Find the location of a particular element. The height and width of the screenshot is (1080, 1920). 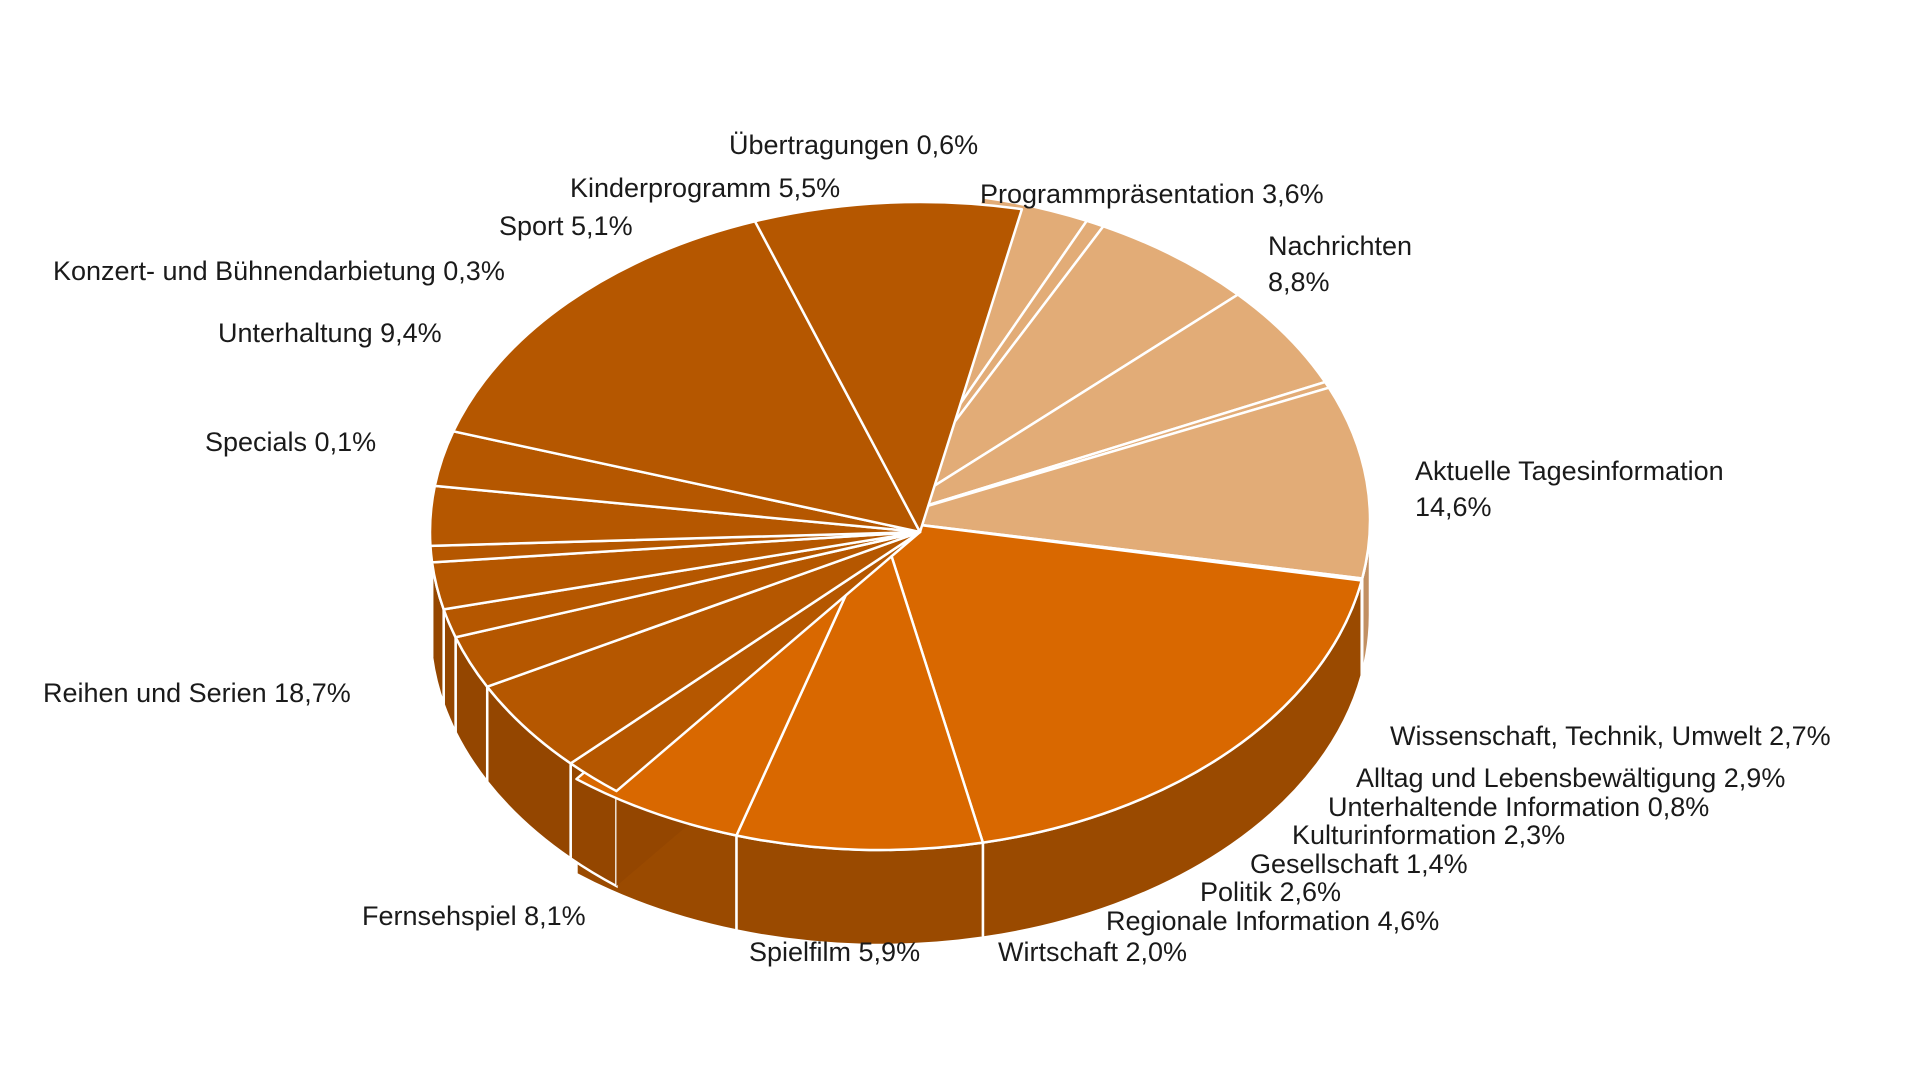

slice-side is located at coordinates (860, 890).